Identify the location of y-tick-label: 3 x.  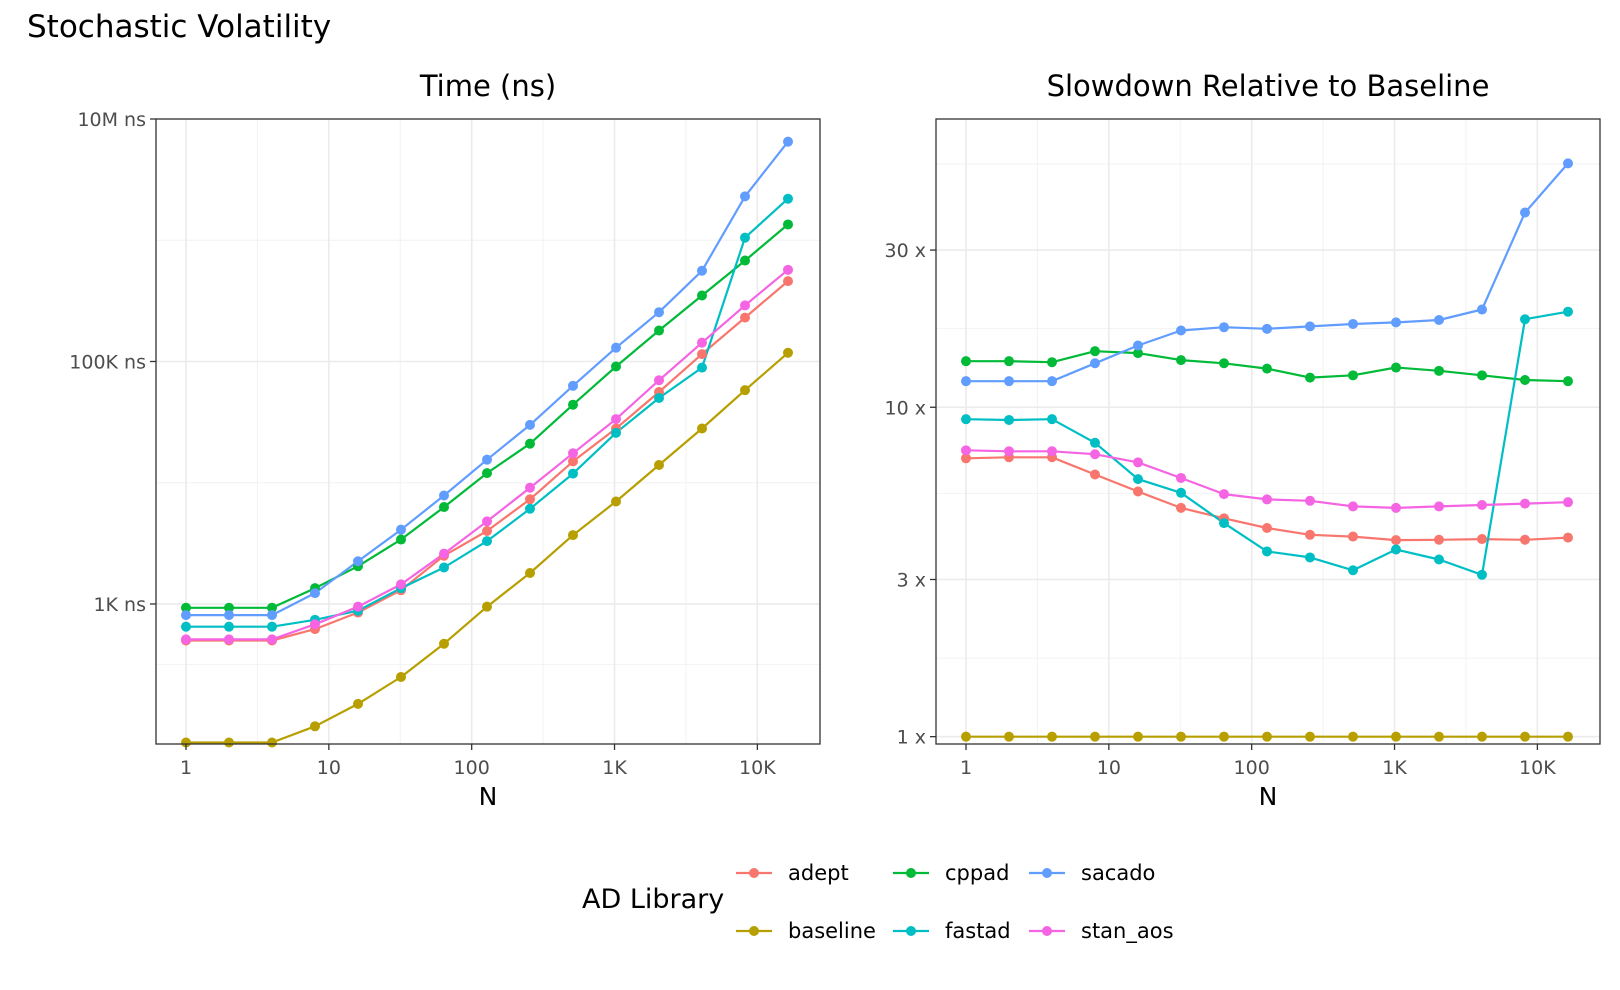
(911, 580).